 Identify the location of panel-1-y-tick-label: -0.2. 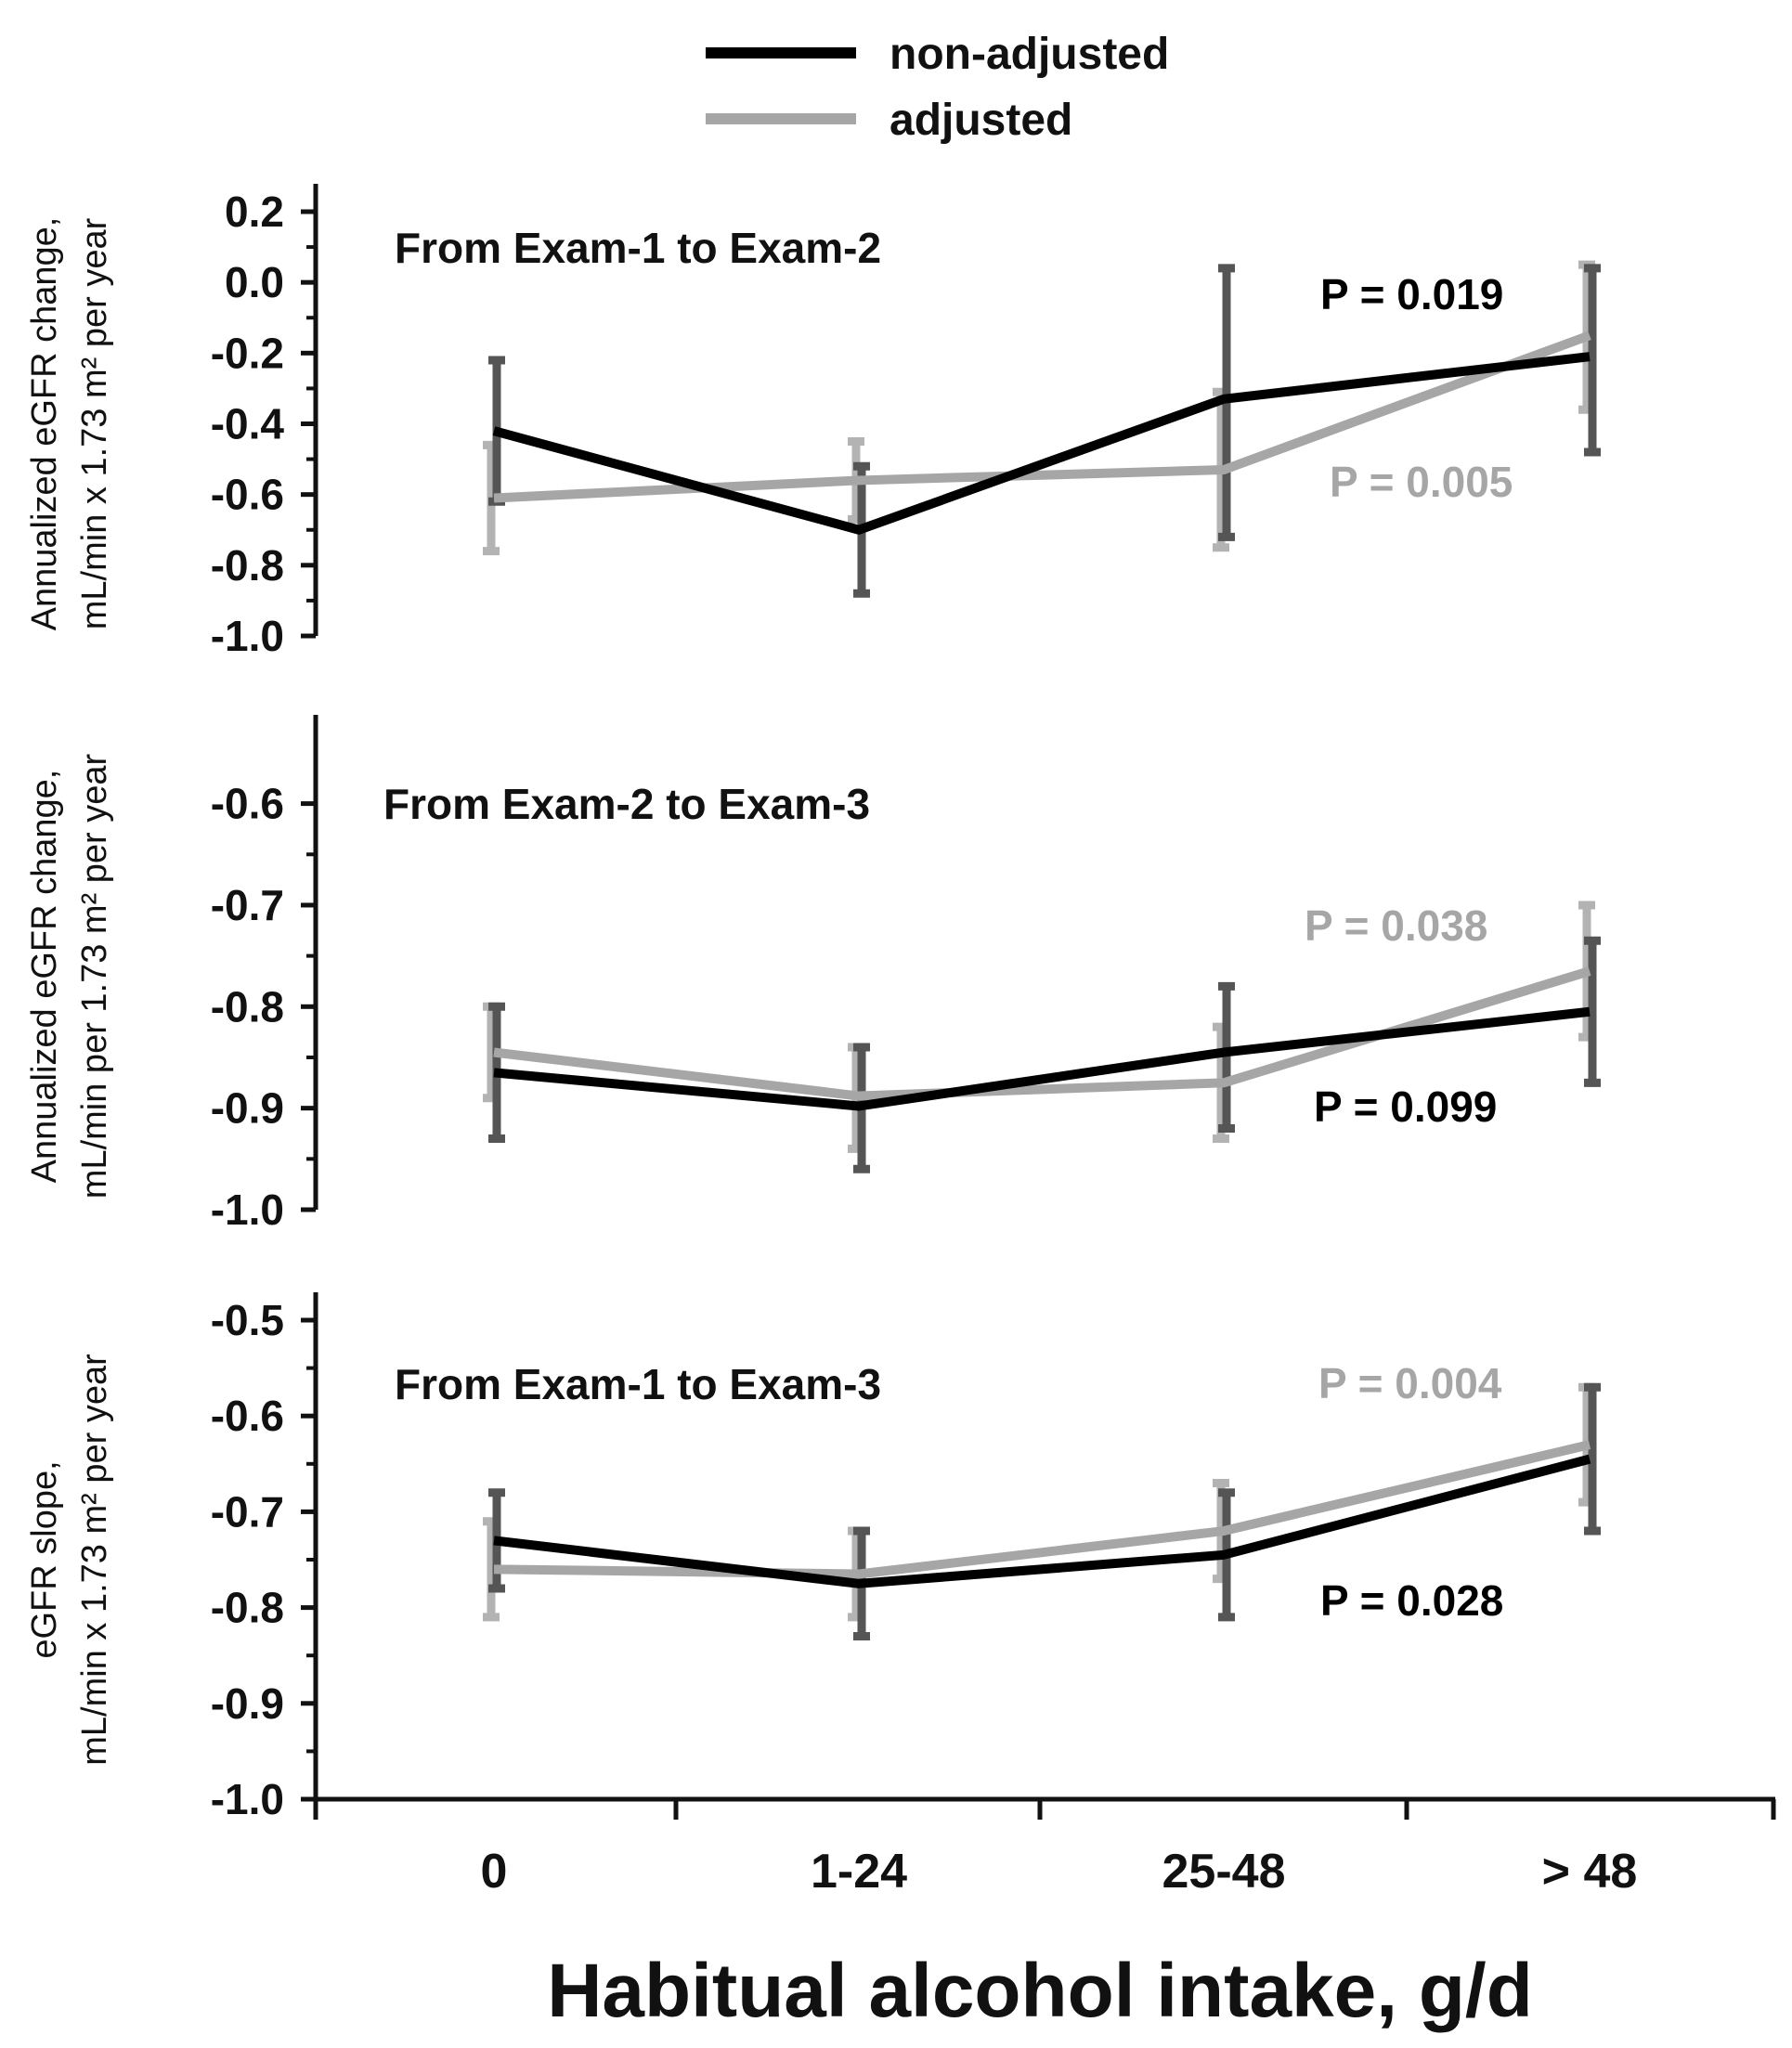
(247, 353).